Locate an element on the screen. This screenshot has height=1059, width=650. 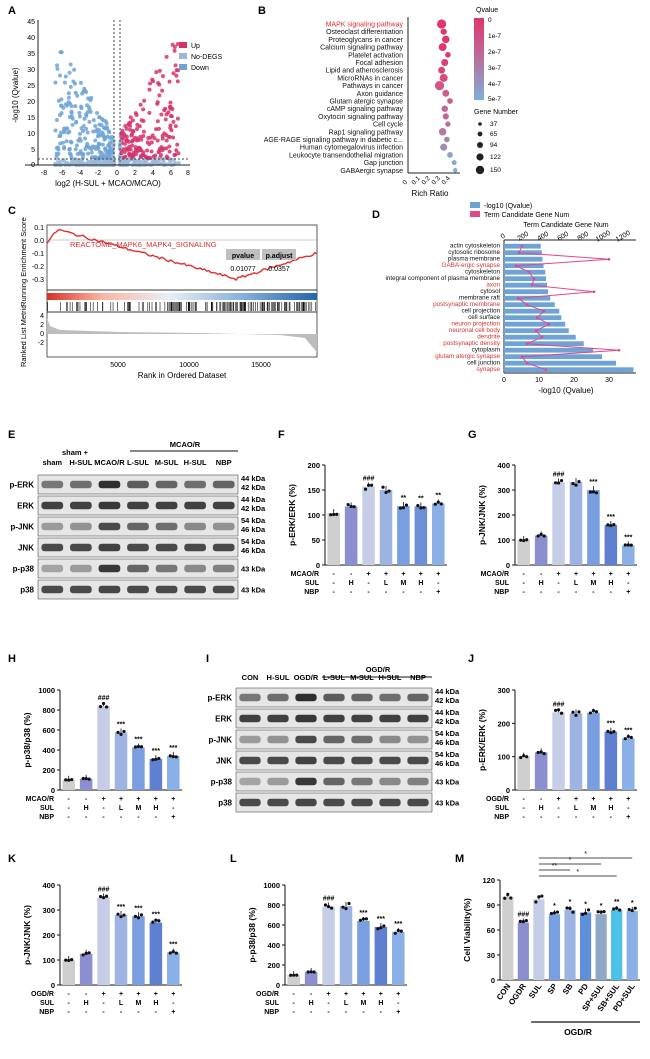
blot-lane-label: CON is located at coordinates (250, 677).